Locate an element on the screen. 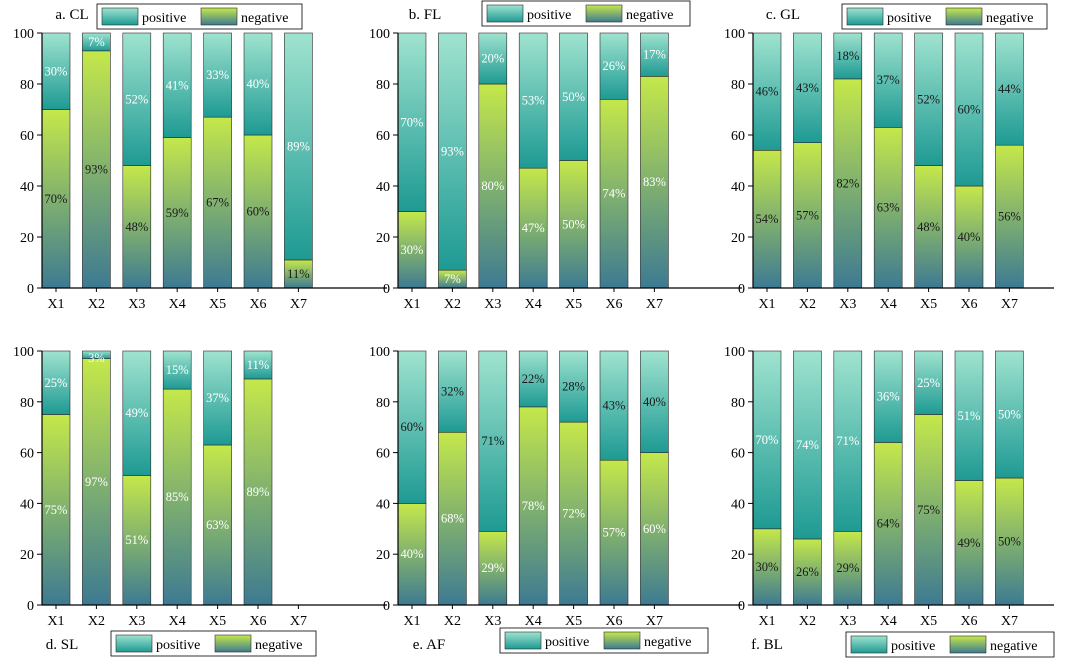 The width and height of the screenshot is (1065, 664). data-label-positive: 15% is located at coordinates (177, 370).